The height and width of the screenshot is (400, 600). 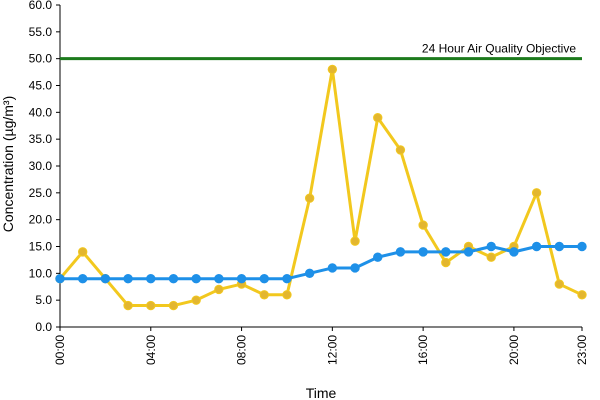 What do you see at coordinates (321, 346) in the screenshot?
I see `x-axis-ticks: 00:00 04:00 08:00 12:00 16:00 20:00 23:00` at bounding box center [321, 346].